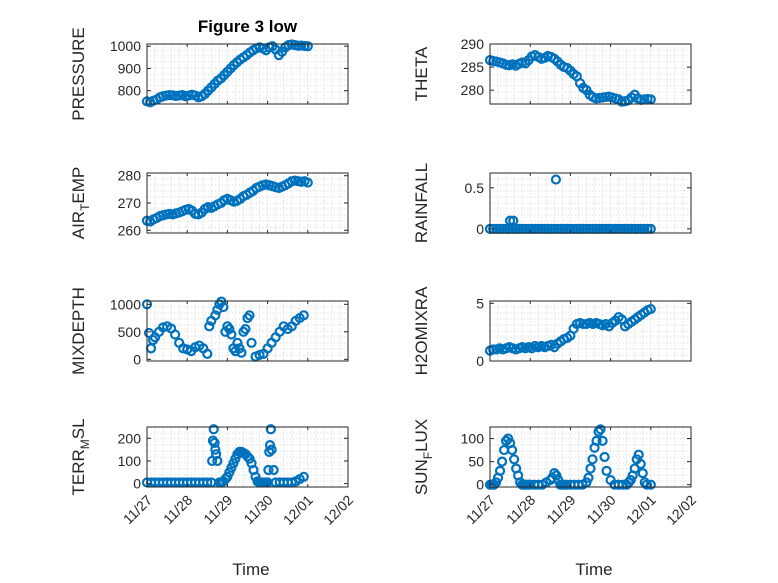 The height and width of the screenshot is (583, 778). Describe the element at coordinates (137, 484) in the screenshot. I see `terr_msl-ytick-label: 0` at that location.